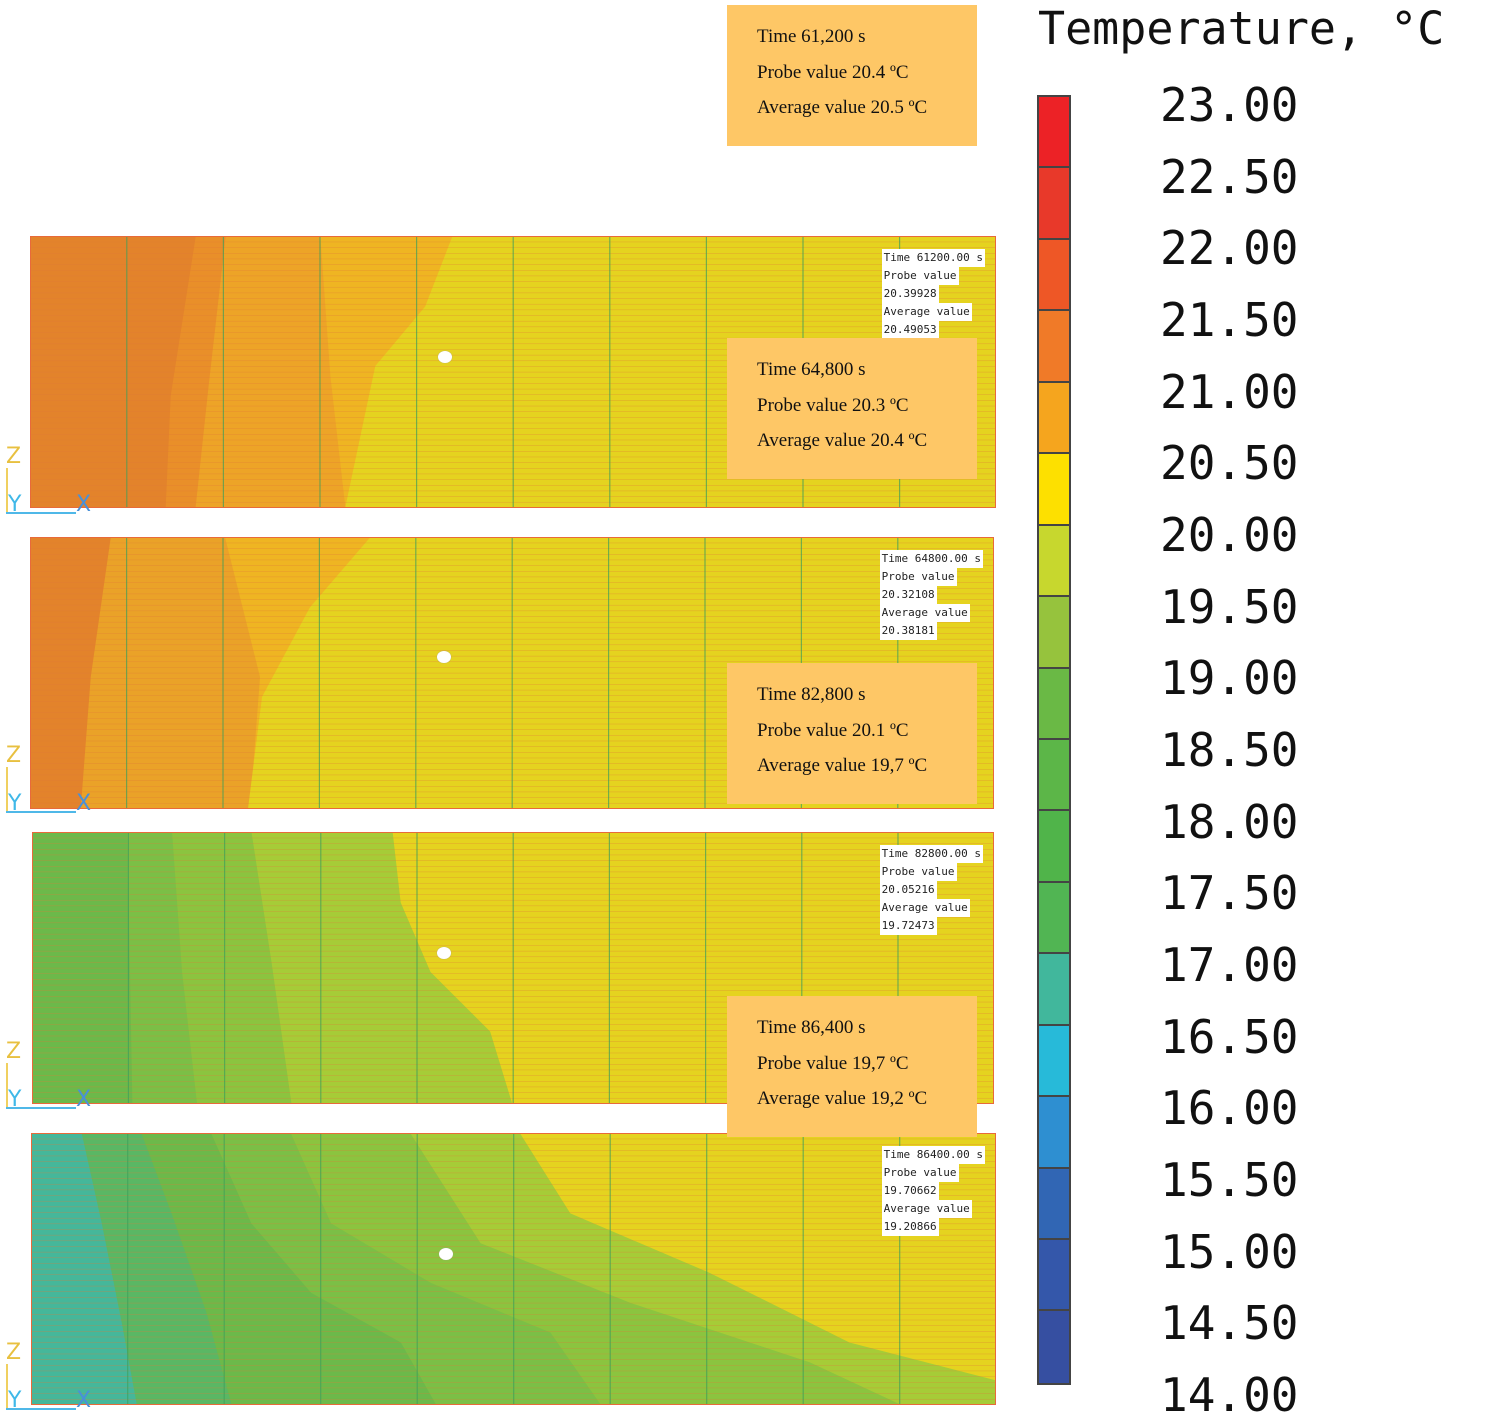  What do you see at coordinates (833, 405) in the screenshot?
I see `callout-probe: Probe value 20.3 ºC` at bounding box center [833, 405].